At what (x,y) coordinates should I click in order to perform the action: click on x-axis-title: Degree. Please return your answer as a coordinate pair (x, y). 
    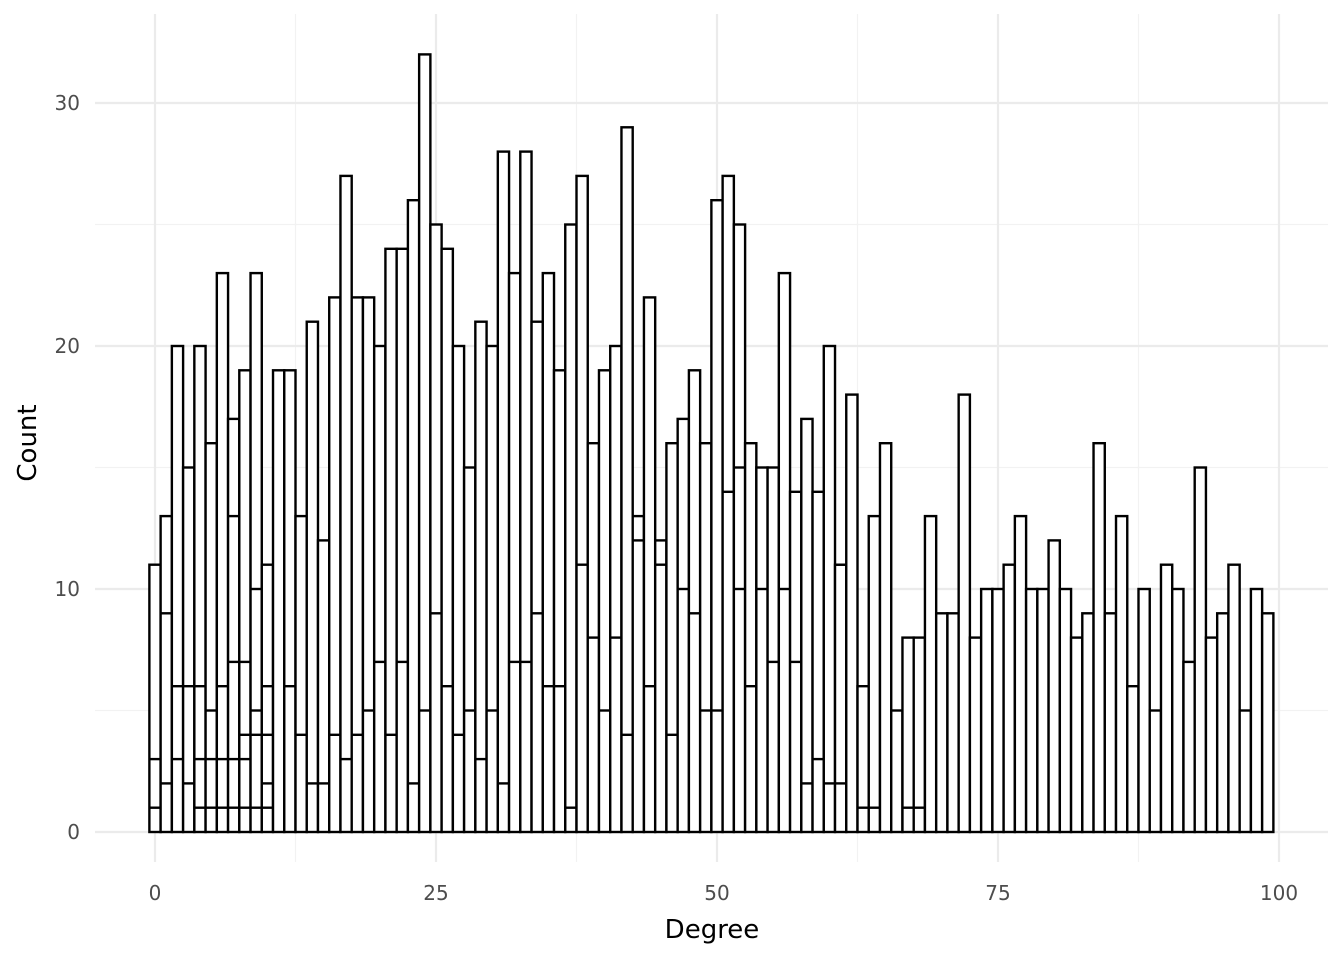
    Looking at the image, I should click on (712, 930).